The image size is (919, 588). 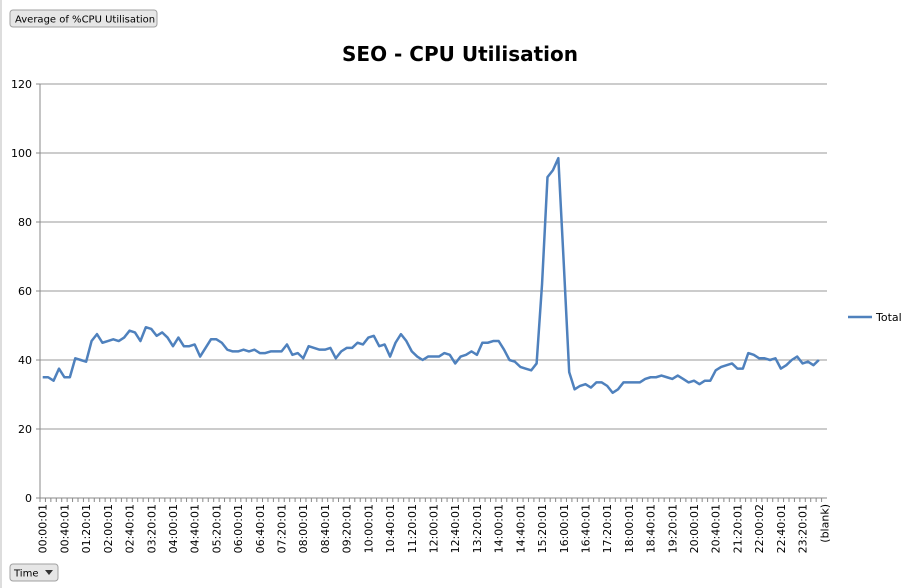 I want to click on legend-label: Total, so click(x=888, y=317).